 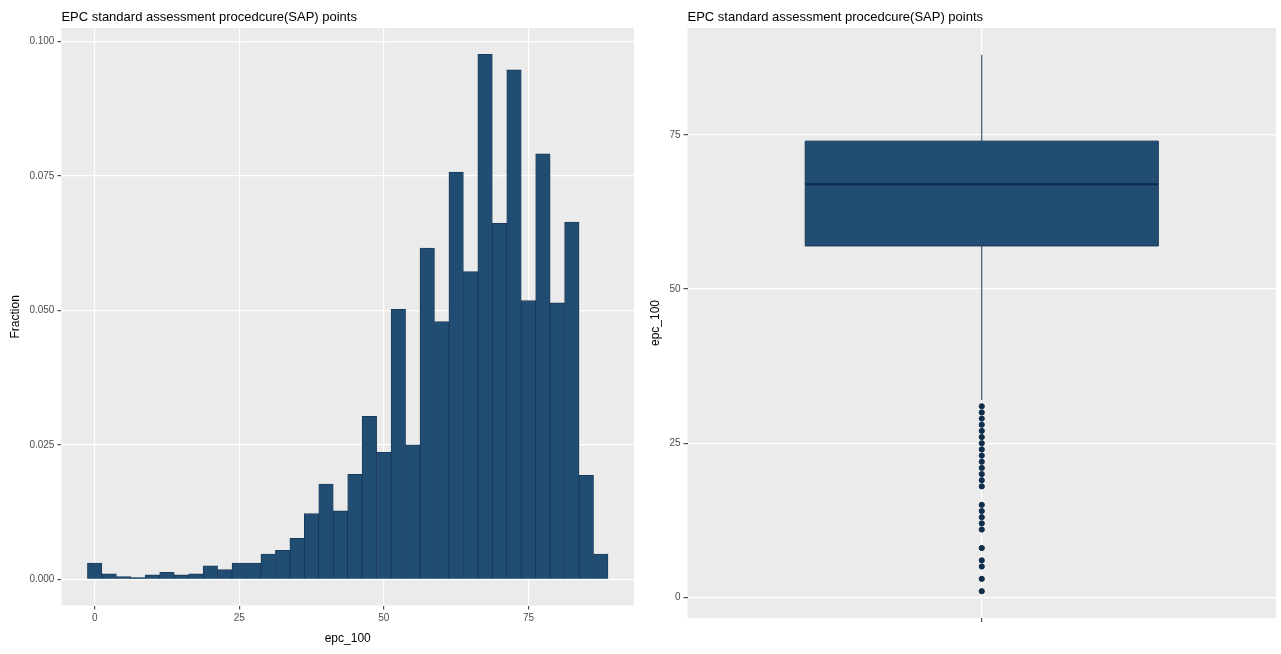 I want to click on y-tick-label: 25, so click(x=675, y=442).